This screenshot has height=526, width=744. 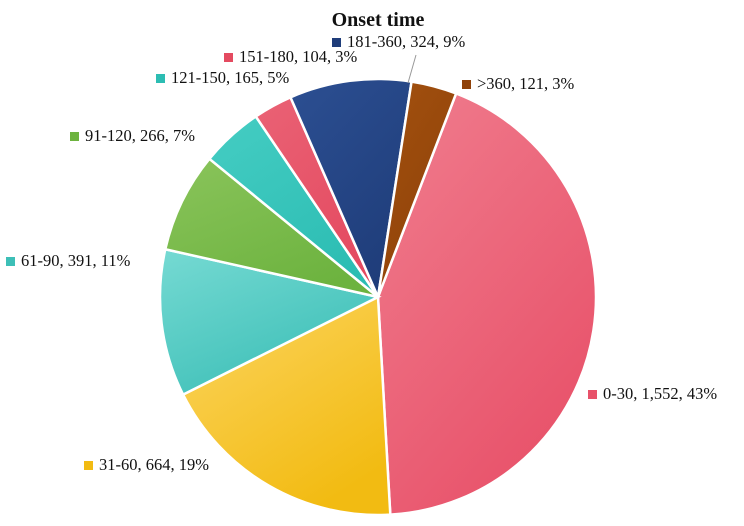 I want to click on chart-title: Onset time, so click(x=378, y=20).